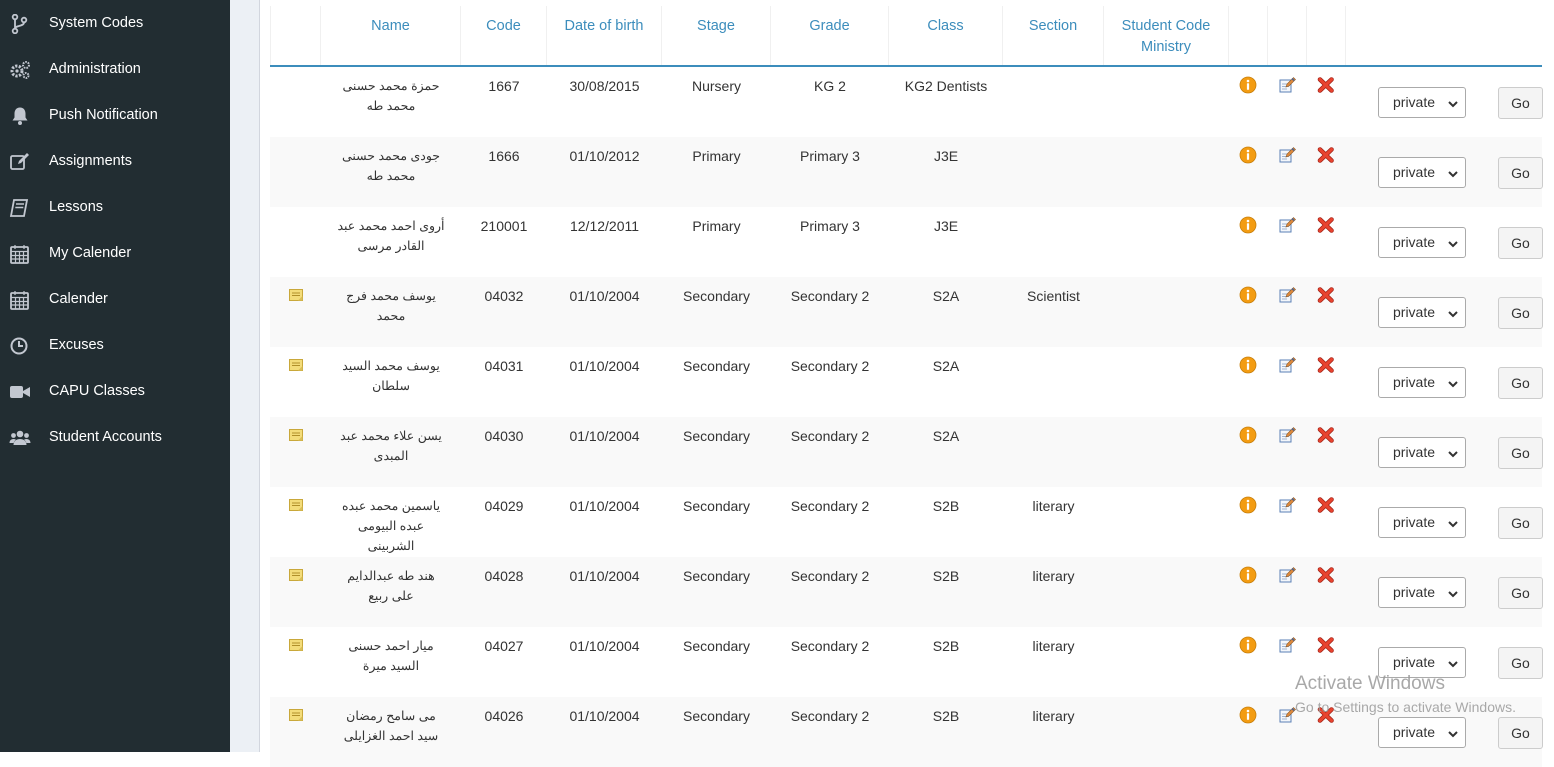 This screenshot has height=767, width=1554. What do you see at coordinates (946, 506) in the screenshot?
I see `cell-class: S2B` at bounding box center [946, 506].